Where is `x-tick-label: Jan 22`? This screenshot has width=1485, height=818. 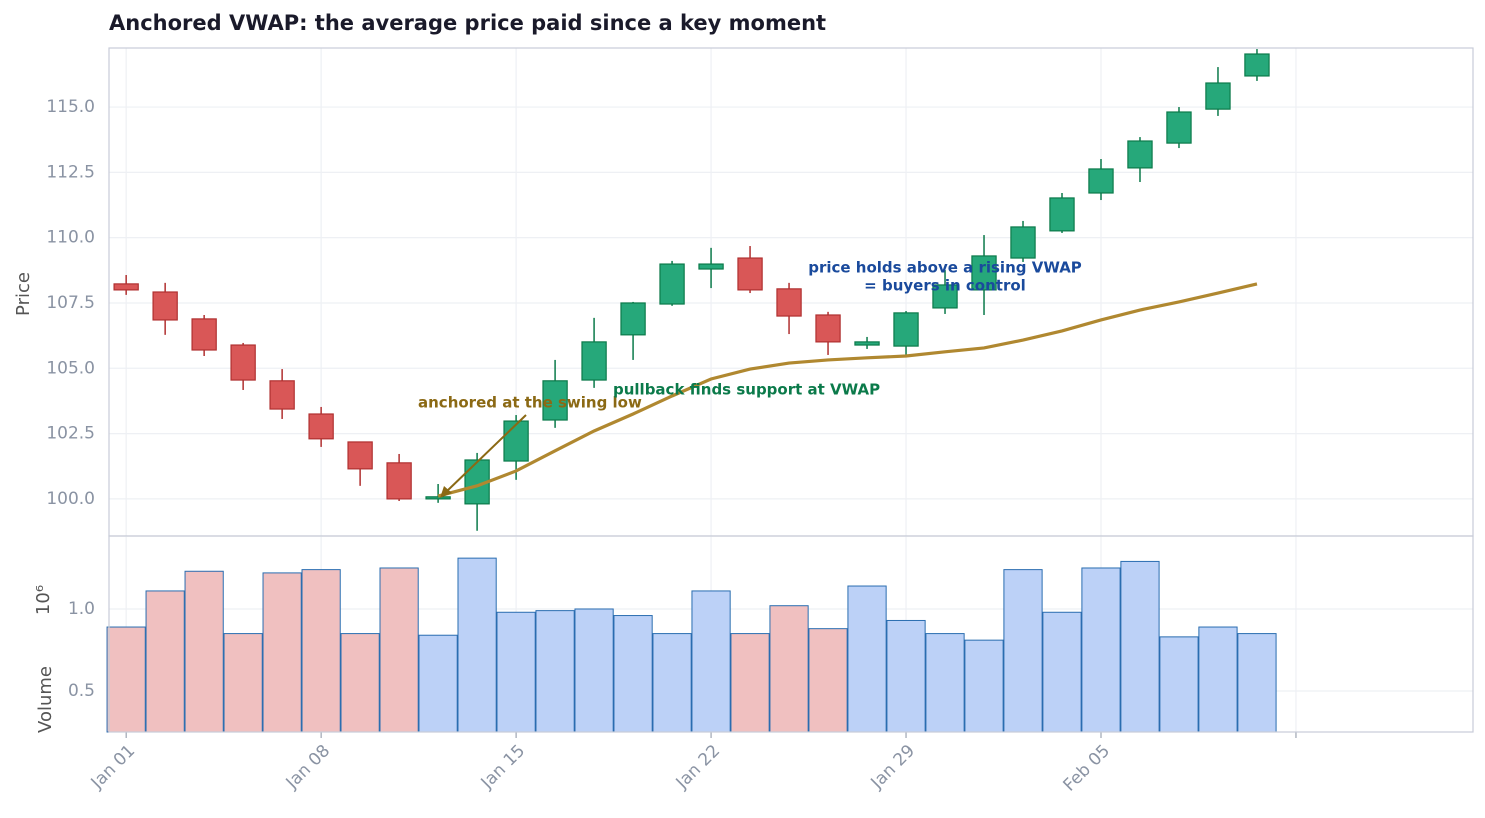 x-tick-label: Jan 22 is located at coordinates (698, 767).